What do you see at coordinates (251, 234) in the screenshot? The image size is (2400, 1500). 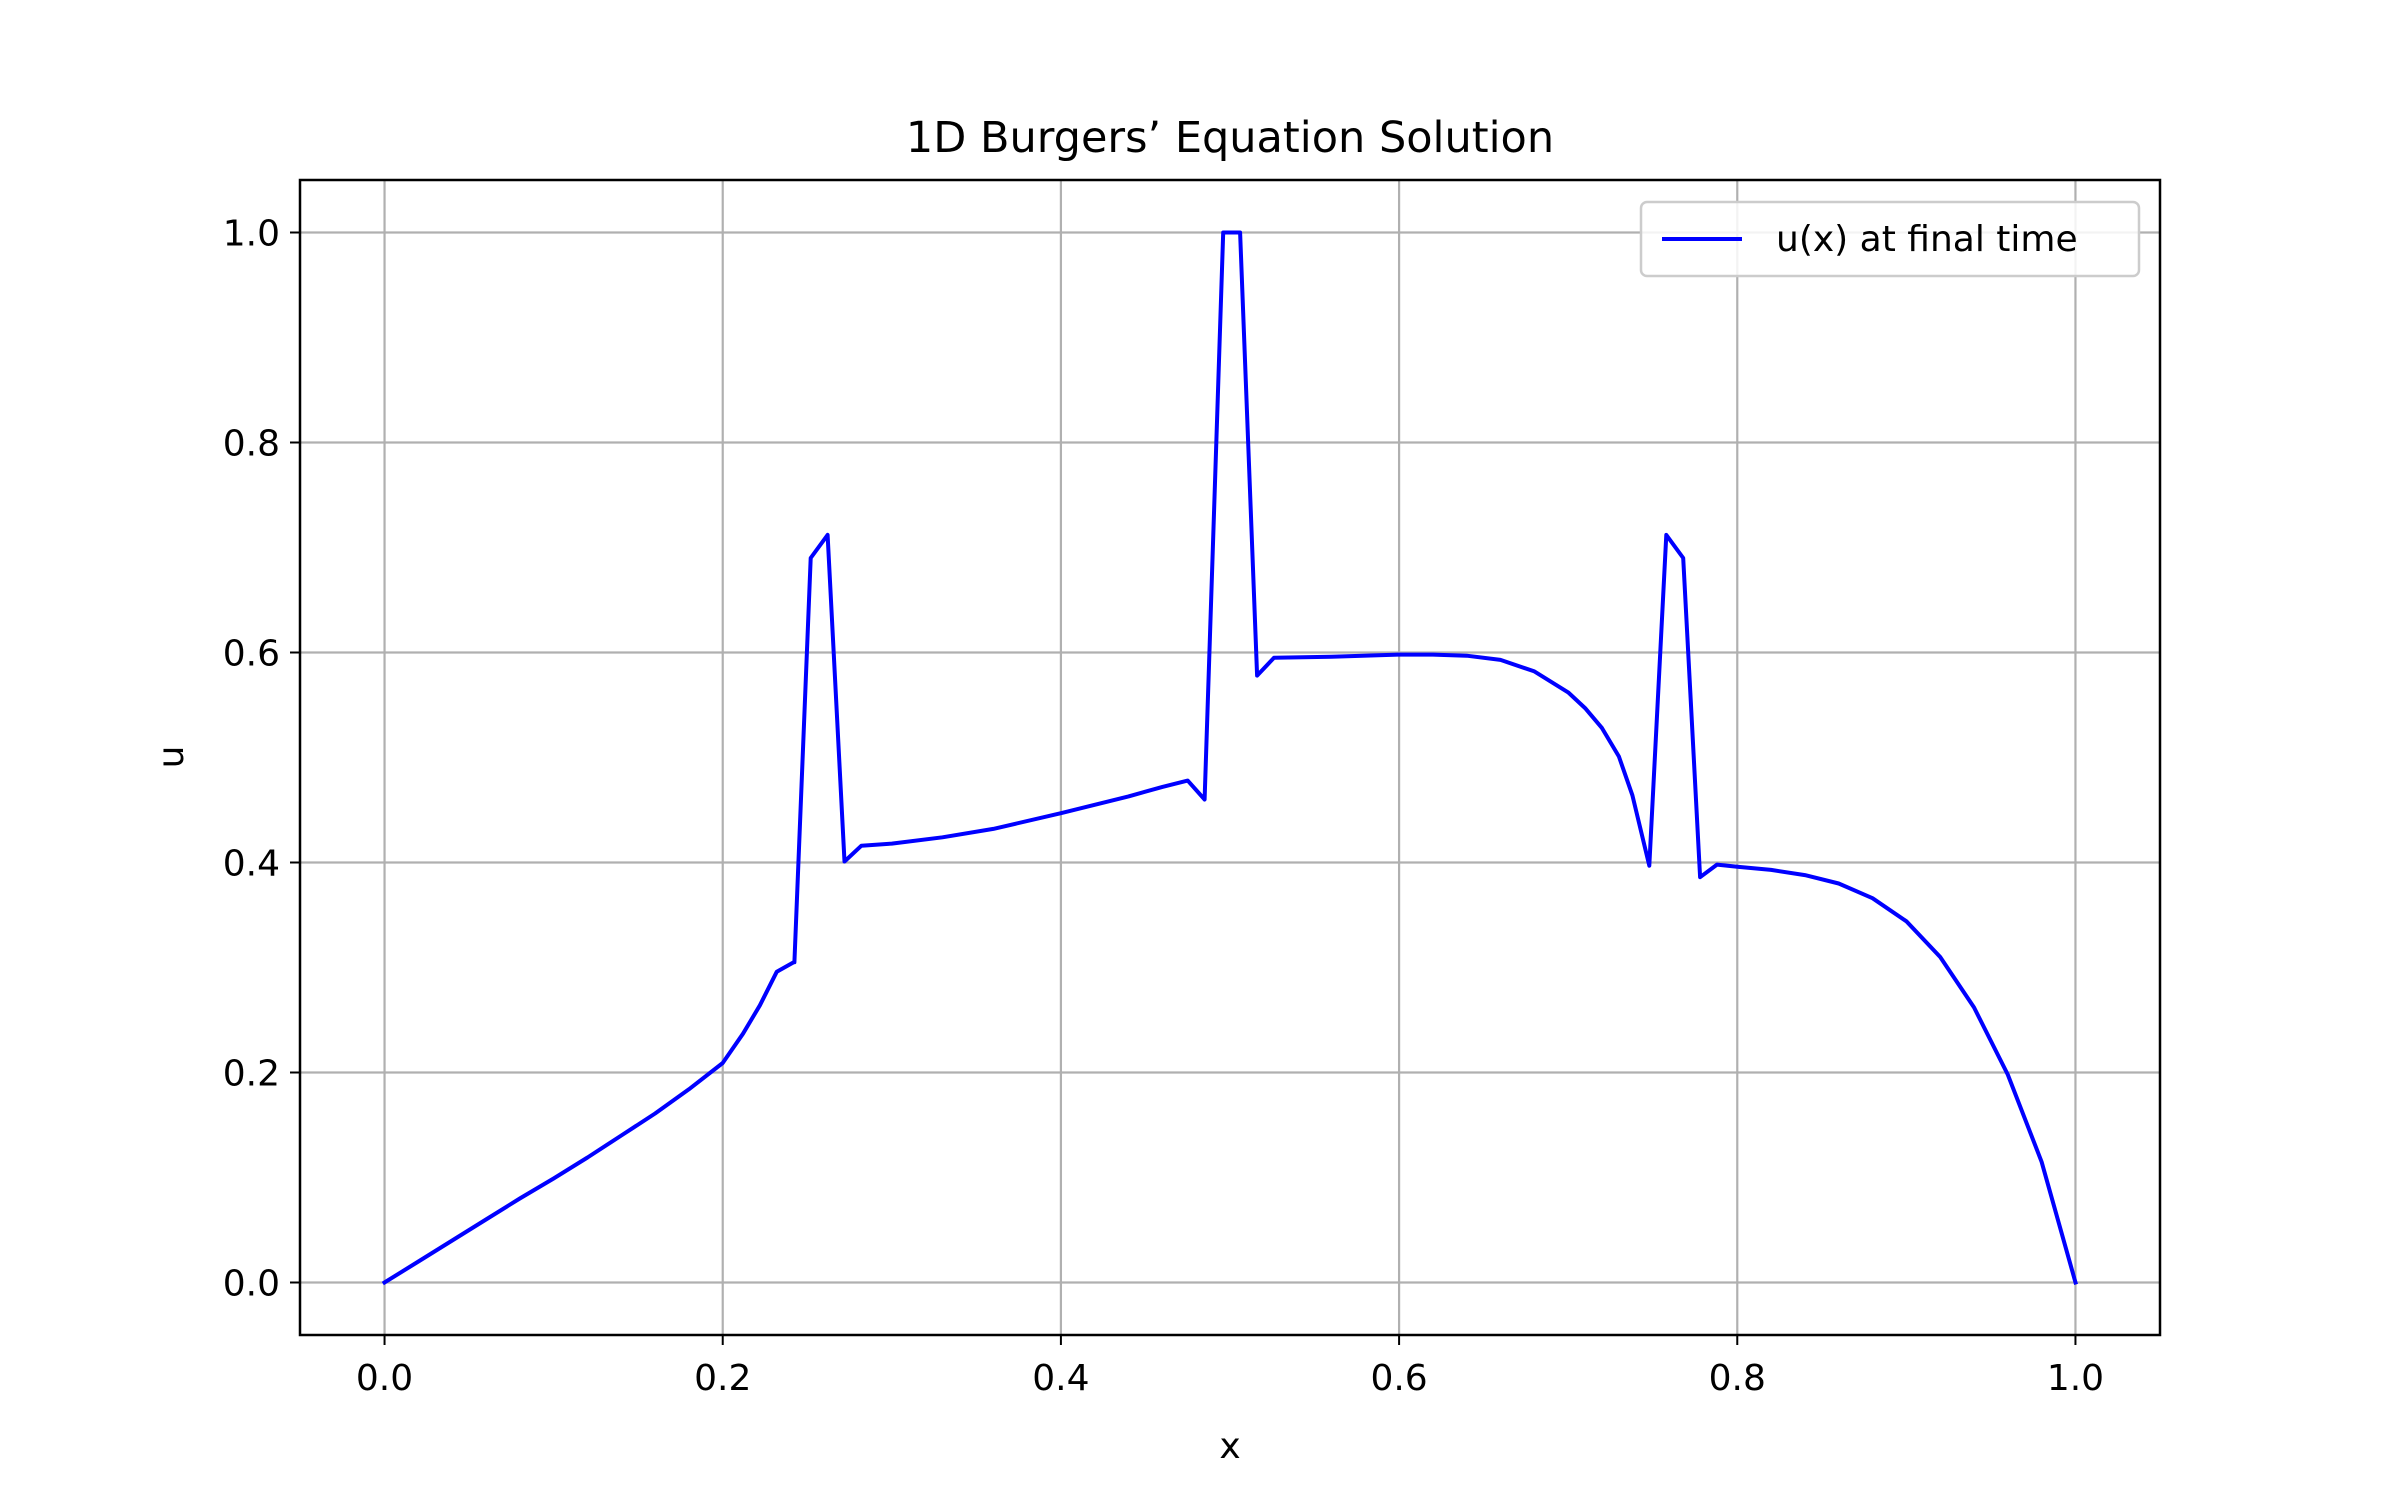 I see `y-tick-label: 1.0` at bounding box center [251, 234].